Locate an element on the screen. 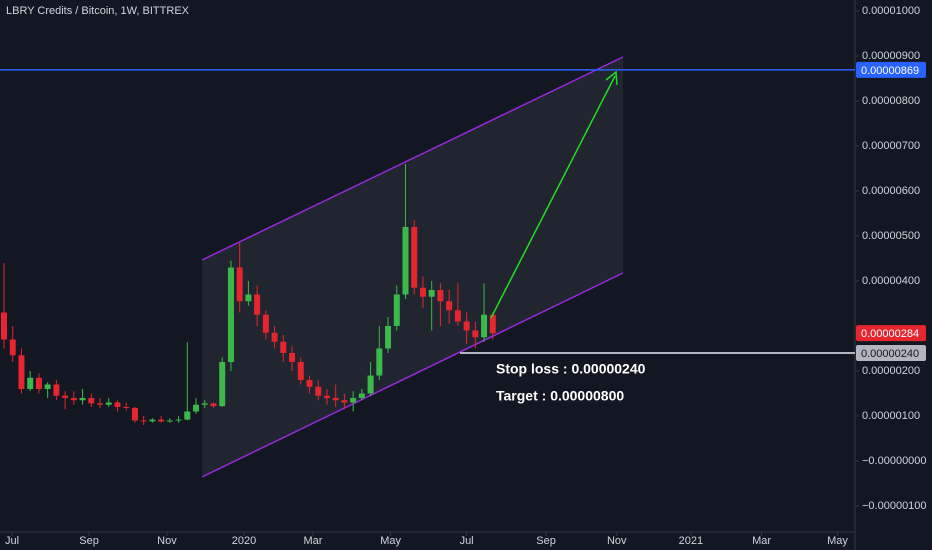 This screenshot has width=932, height=550. x-tick-label: 2020 is located at coordinates (244, 541).